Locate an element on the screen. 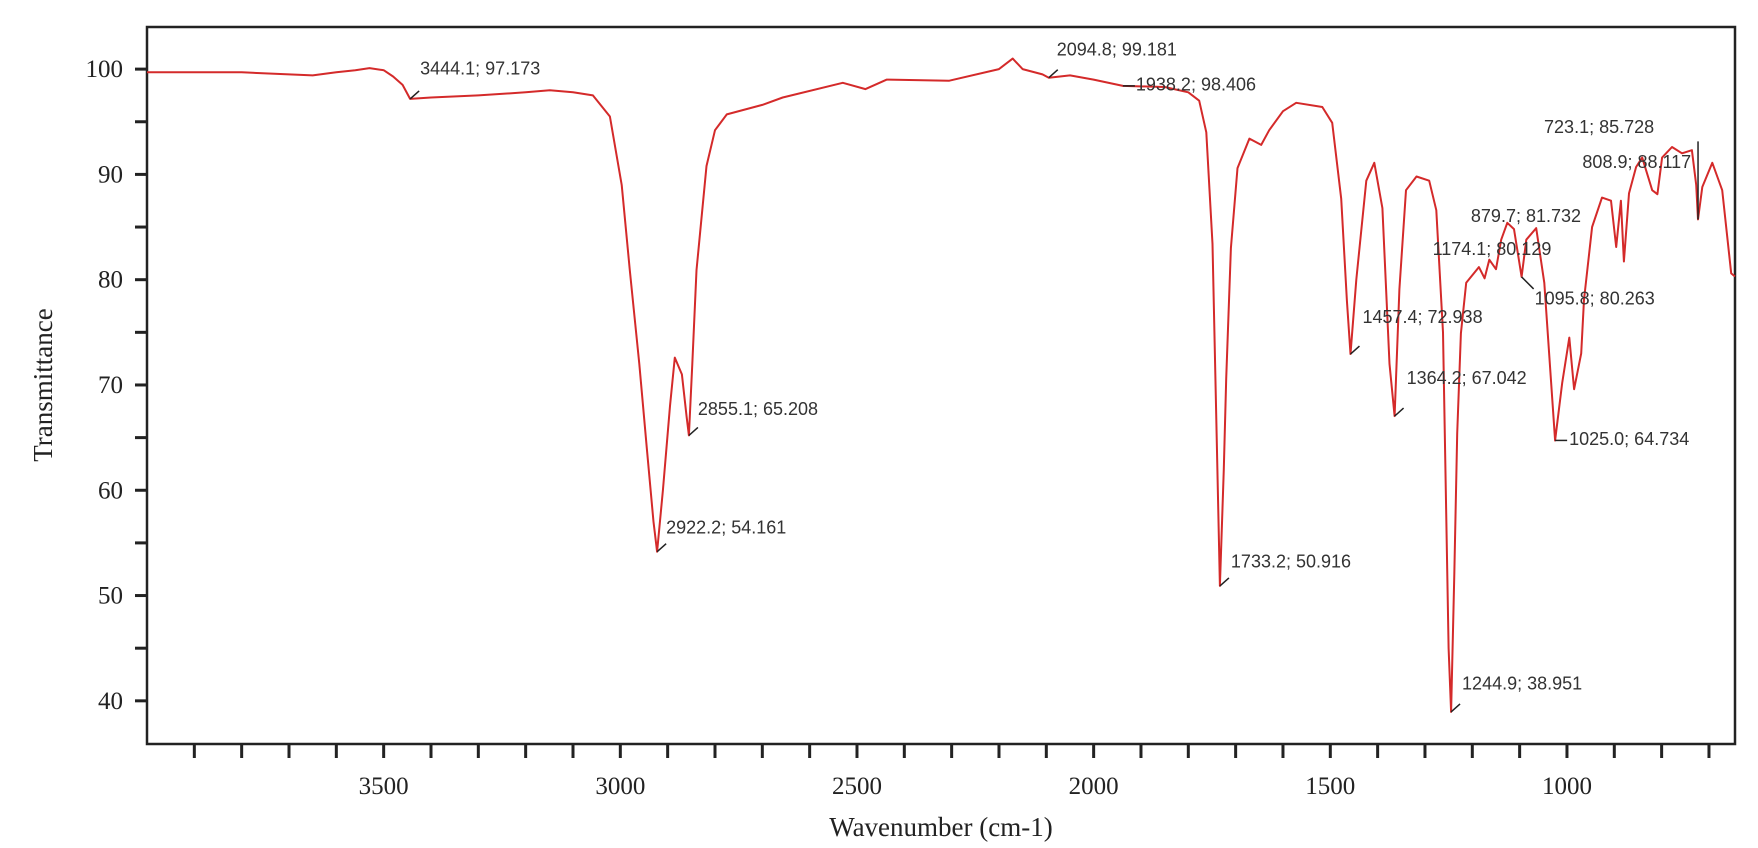  peak-annotation: 723.1; 85.728 is located at coordinates (1621, 168).